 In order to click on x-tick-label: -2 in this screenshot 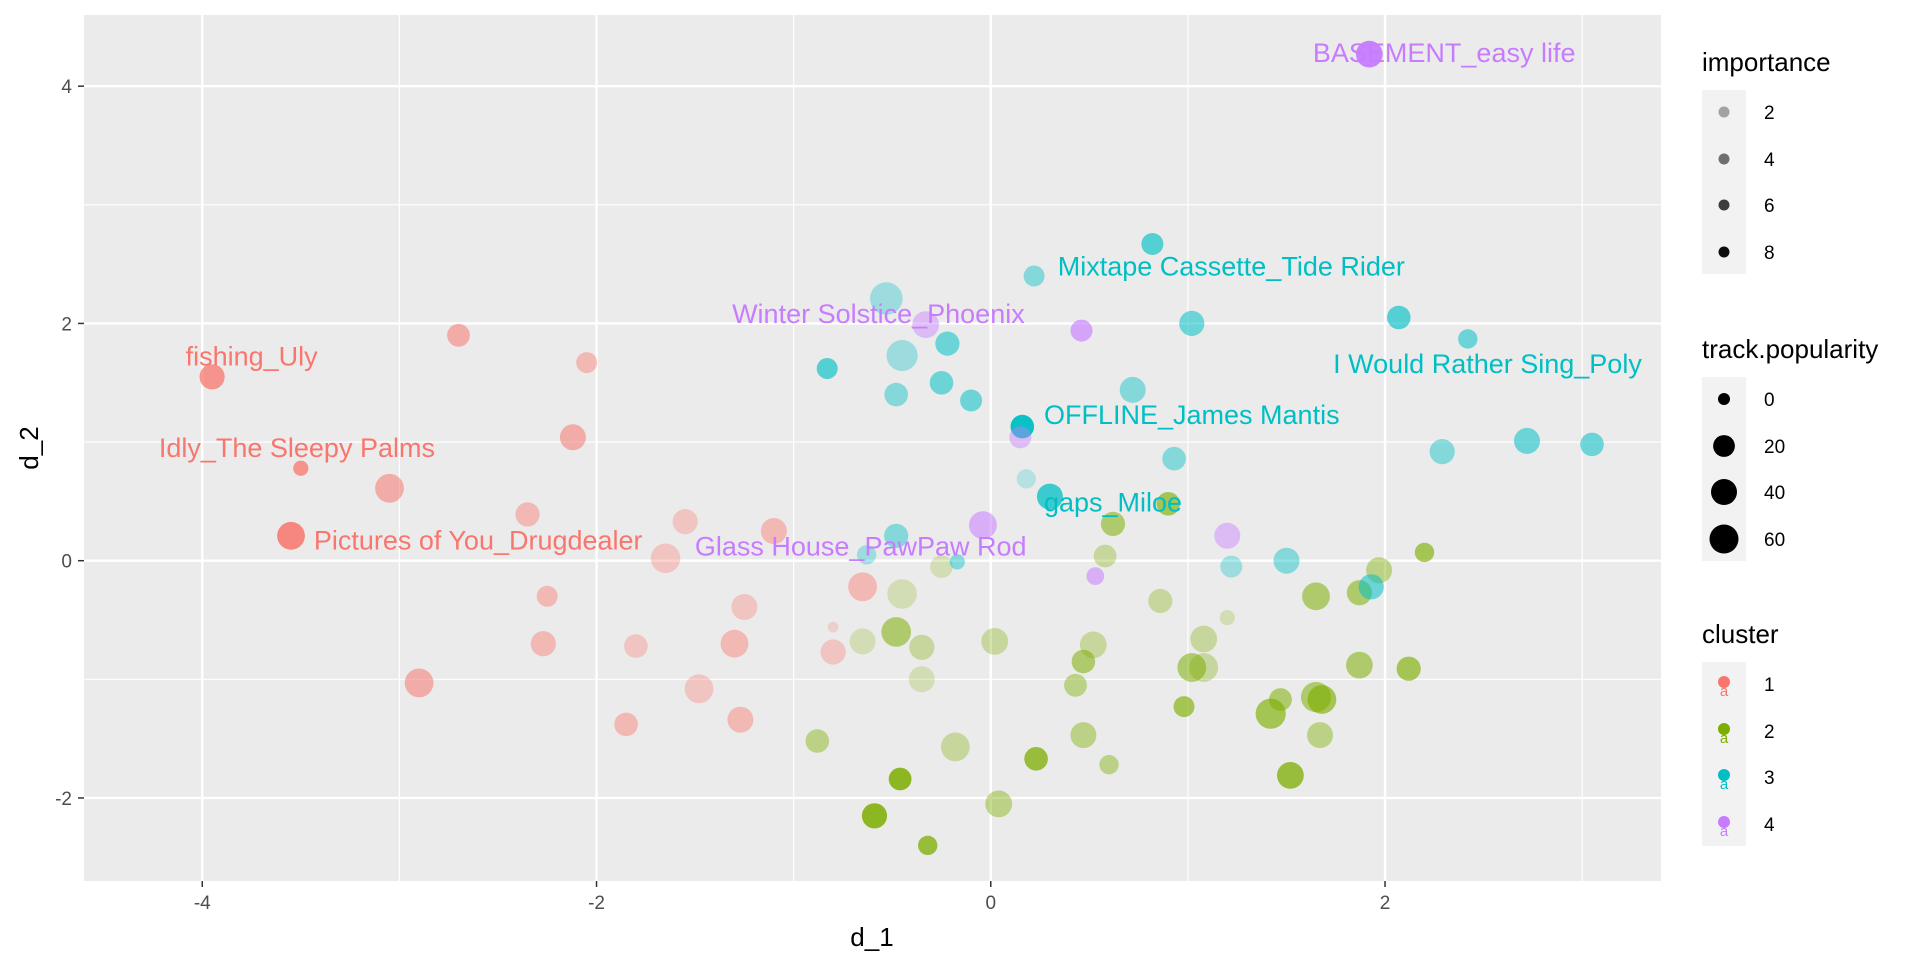, I will do `click(596, 903)`.